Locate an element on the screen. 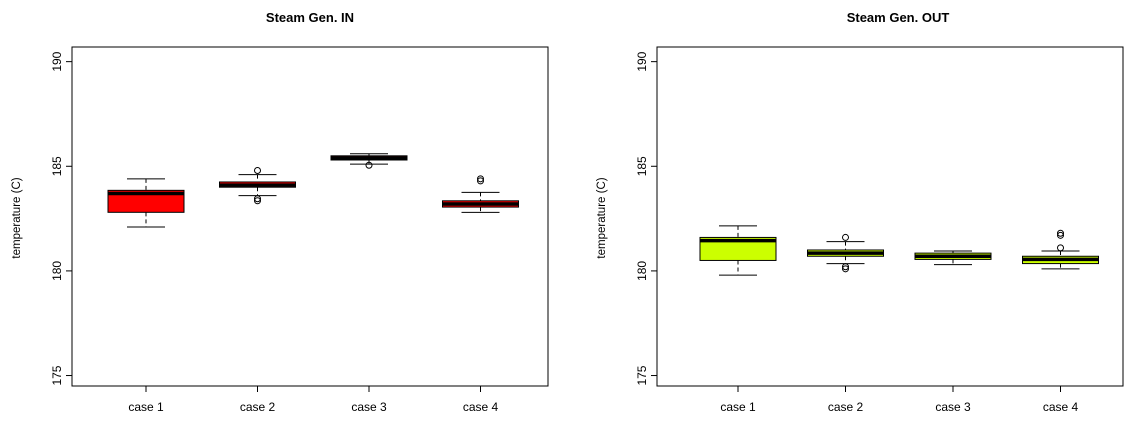 Image resolution: width=1134 pixels, height=428 pixels. chart-title-in: Steam Gen. IN is located at coordinates (310, 17).